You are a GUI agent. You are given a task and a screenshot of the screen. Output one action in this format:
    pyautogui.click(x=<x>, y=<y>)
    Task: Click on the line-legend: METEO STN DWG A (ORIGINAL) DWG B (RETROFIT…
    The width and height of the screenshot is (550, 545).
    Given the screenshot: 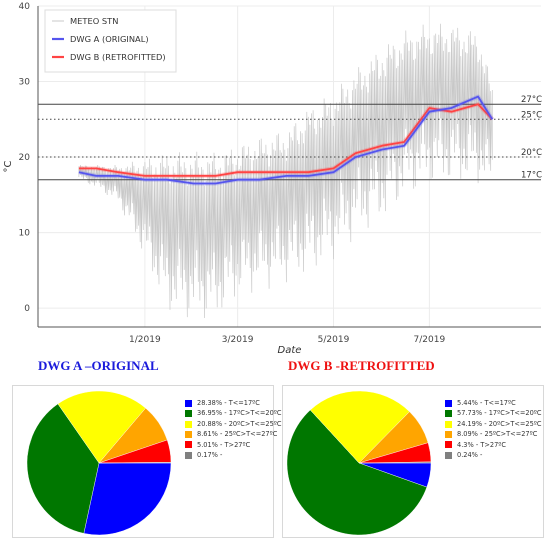 What is the action you would take?
    pyautogui.click(x=110, y=41)
    